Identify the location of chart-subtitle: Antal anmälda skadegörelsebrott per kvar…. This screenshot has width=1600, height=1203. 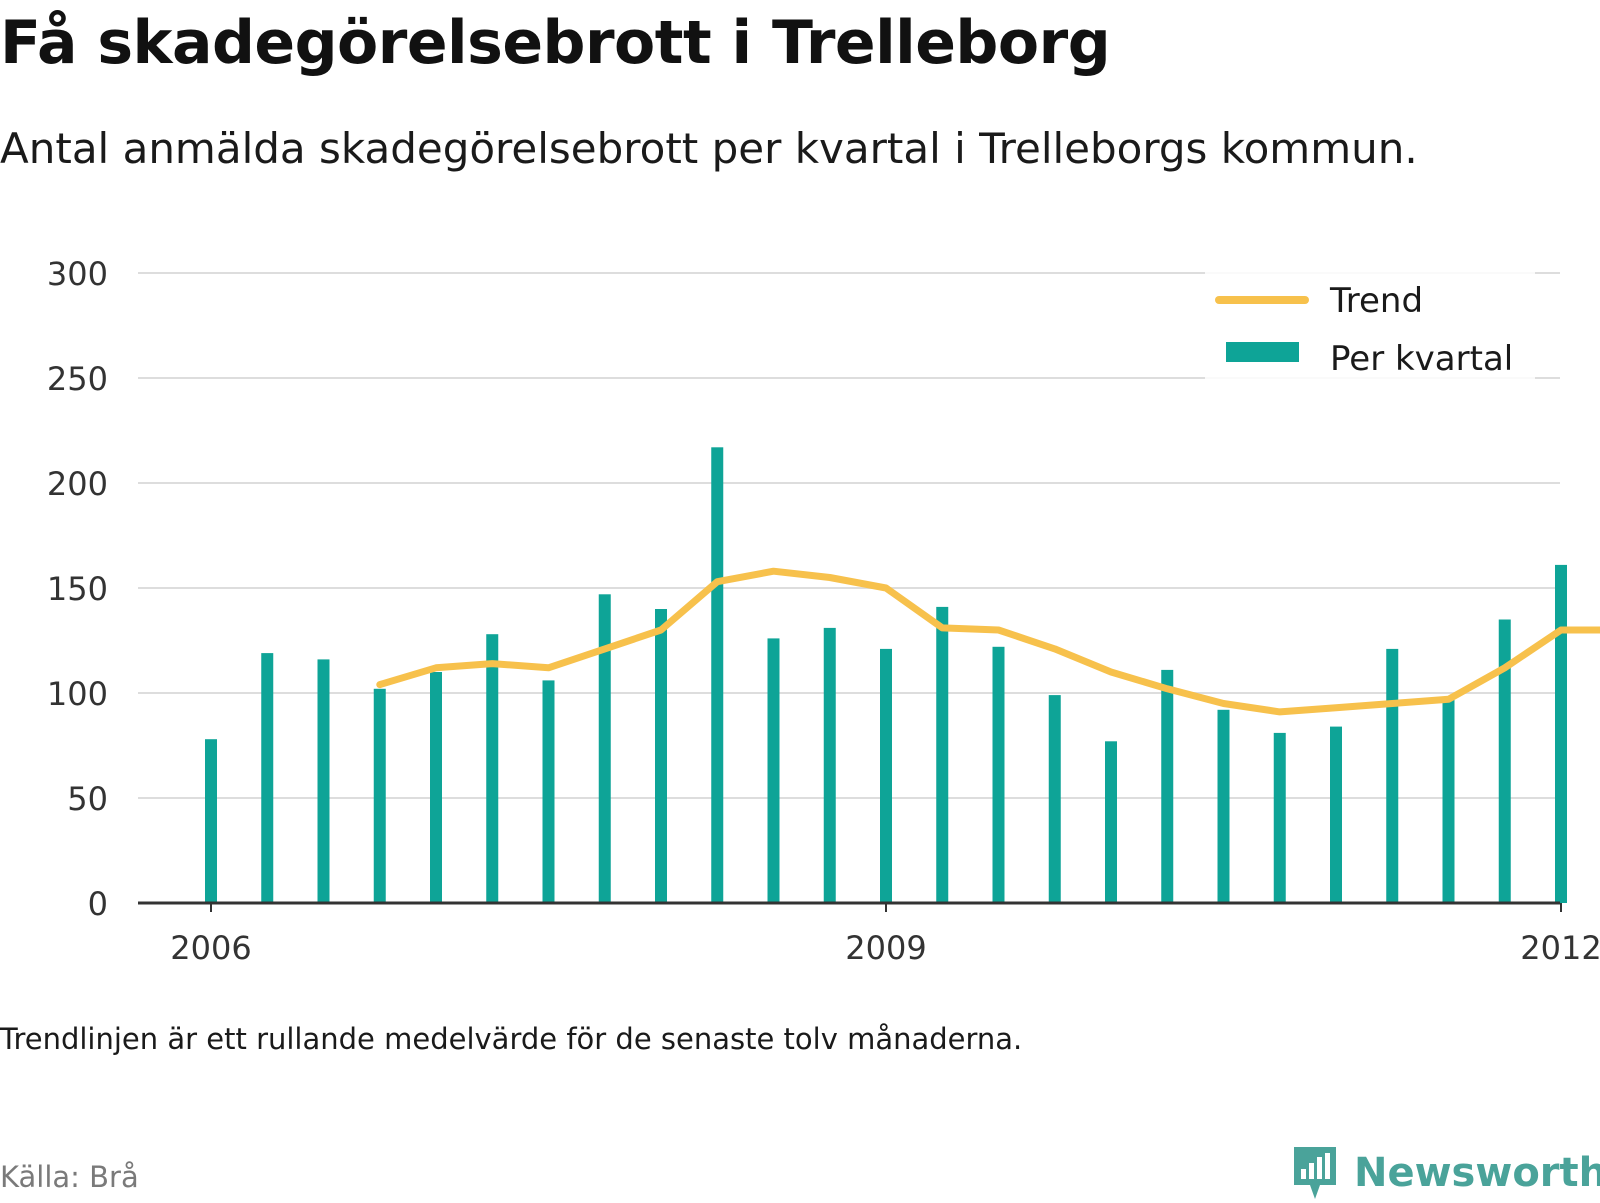
(709, 148).